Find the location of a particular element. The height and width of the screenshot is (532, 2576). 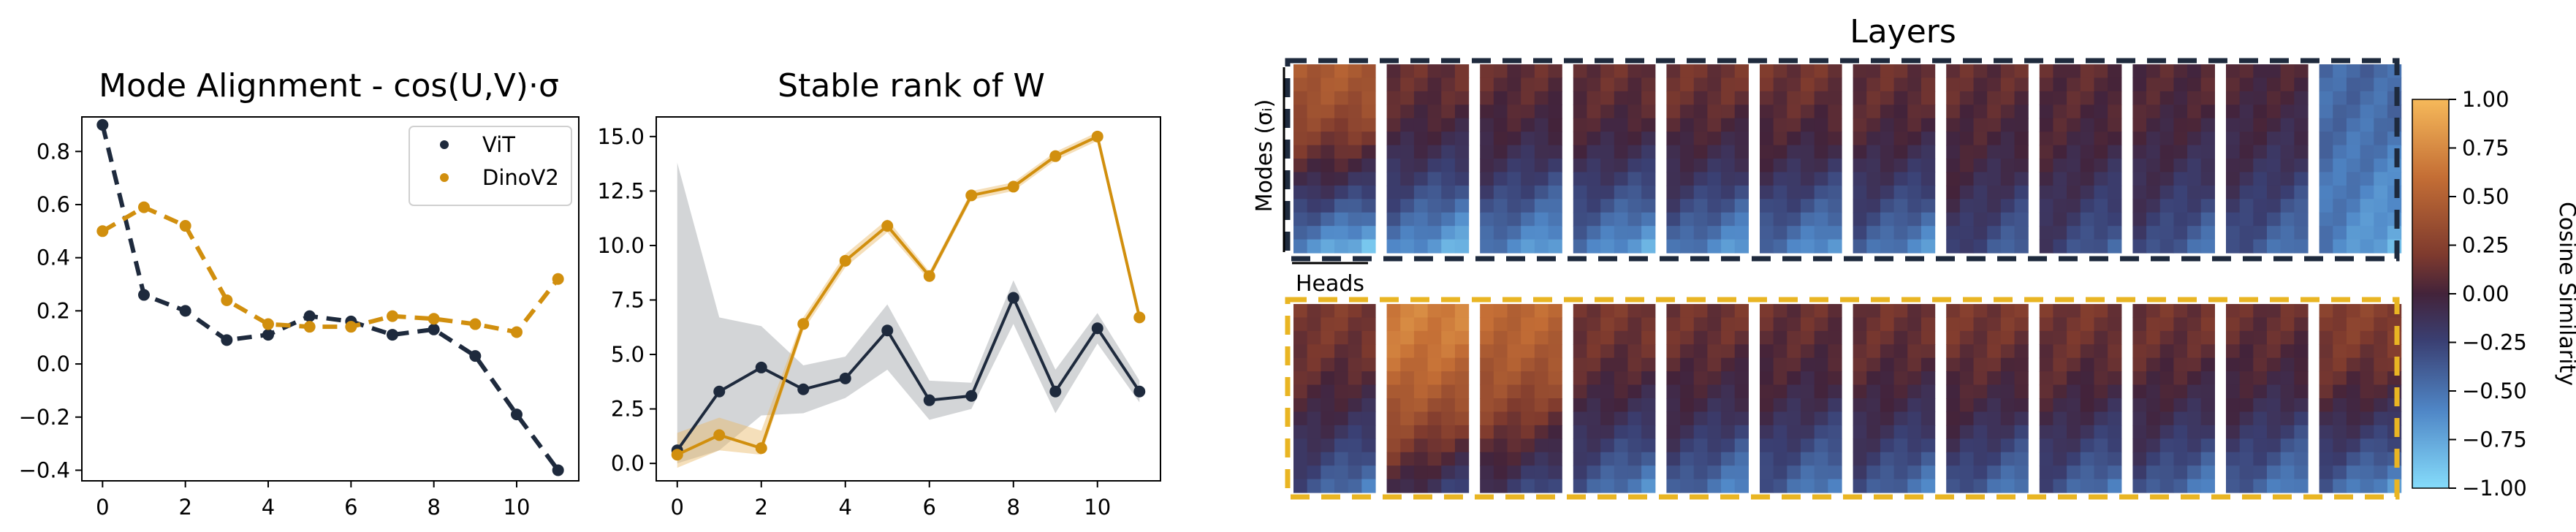

y-tick-label: 0.4 is located at coordinates (54, 258).